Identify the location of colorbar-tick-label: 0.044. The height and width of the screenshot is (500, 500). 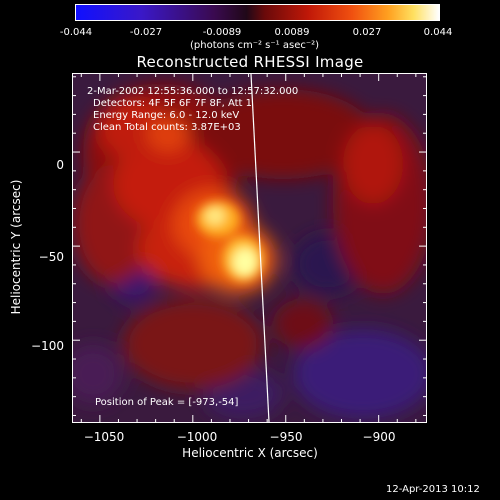
(438, 32).